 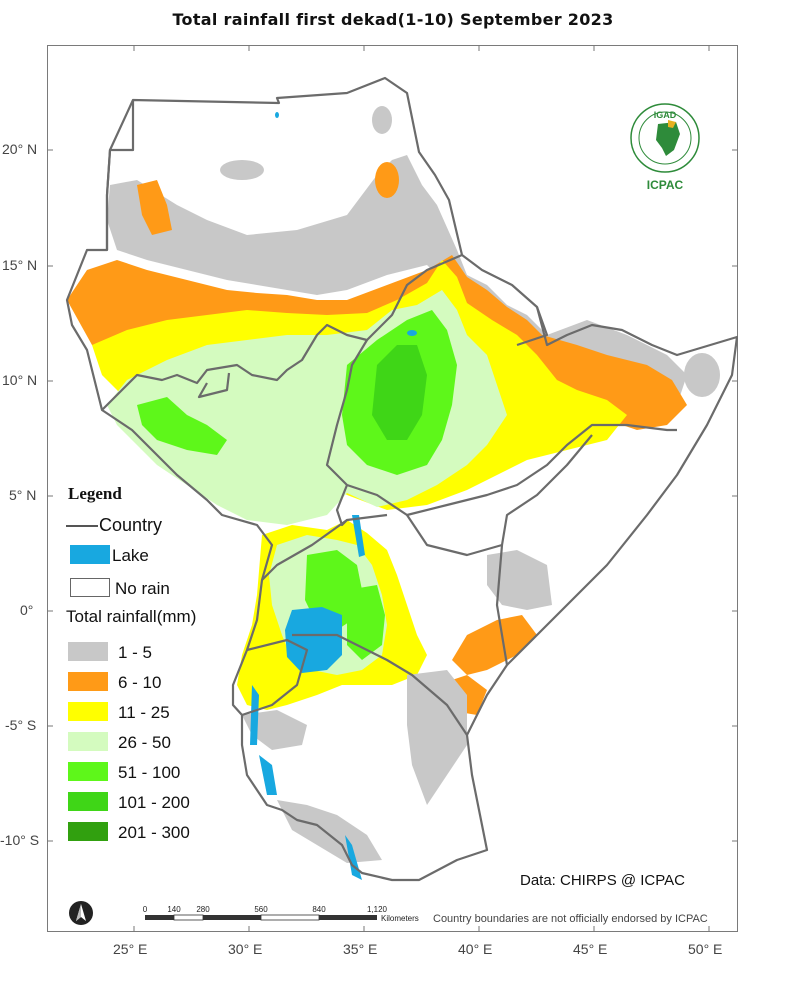 I want to click on data-source: Data: CHIRPS @ ICPAC, so click(x=602, y=880).